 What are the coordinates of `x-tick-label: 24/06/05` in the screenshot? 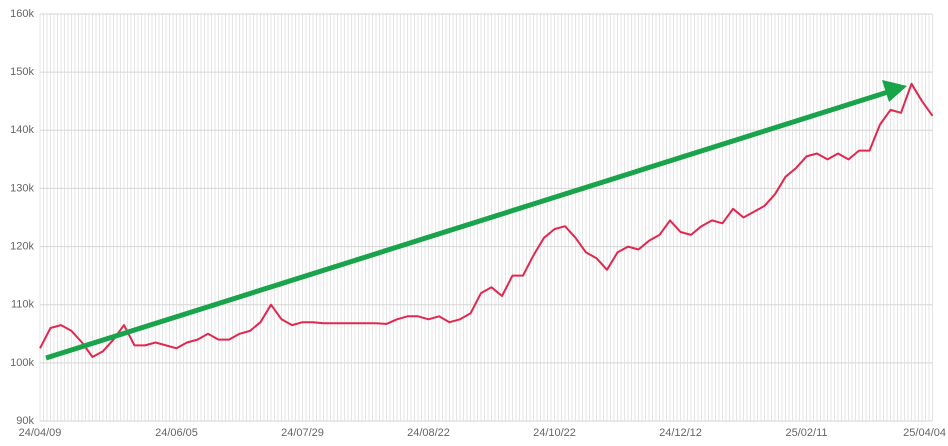 It's located at (176, 433).